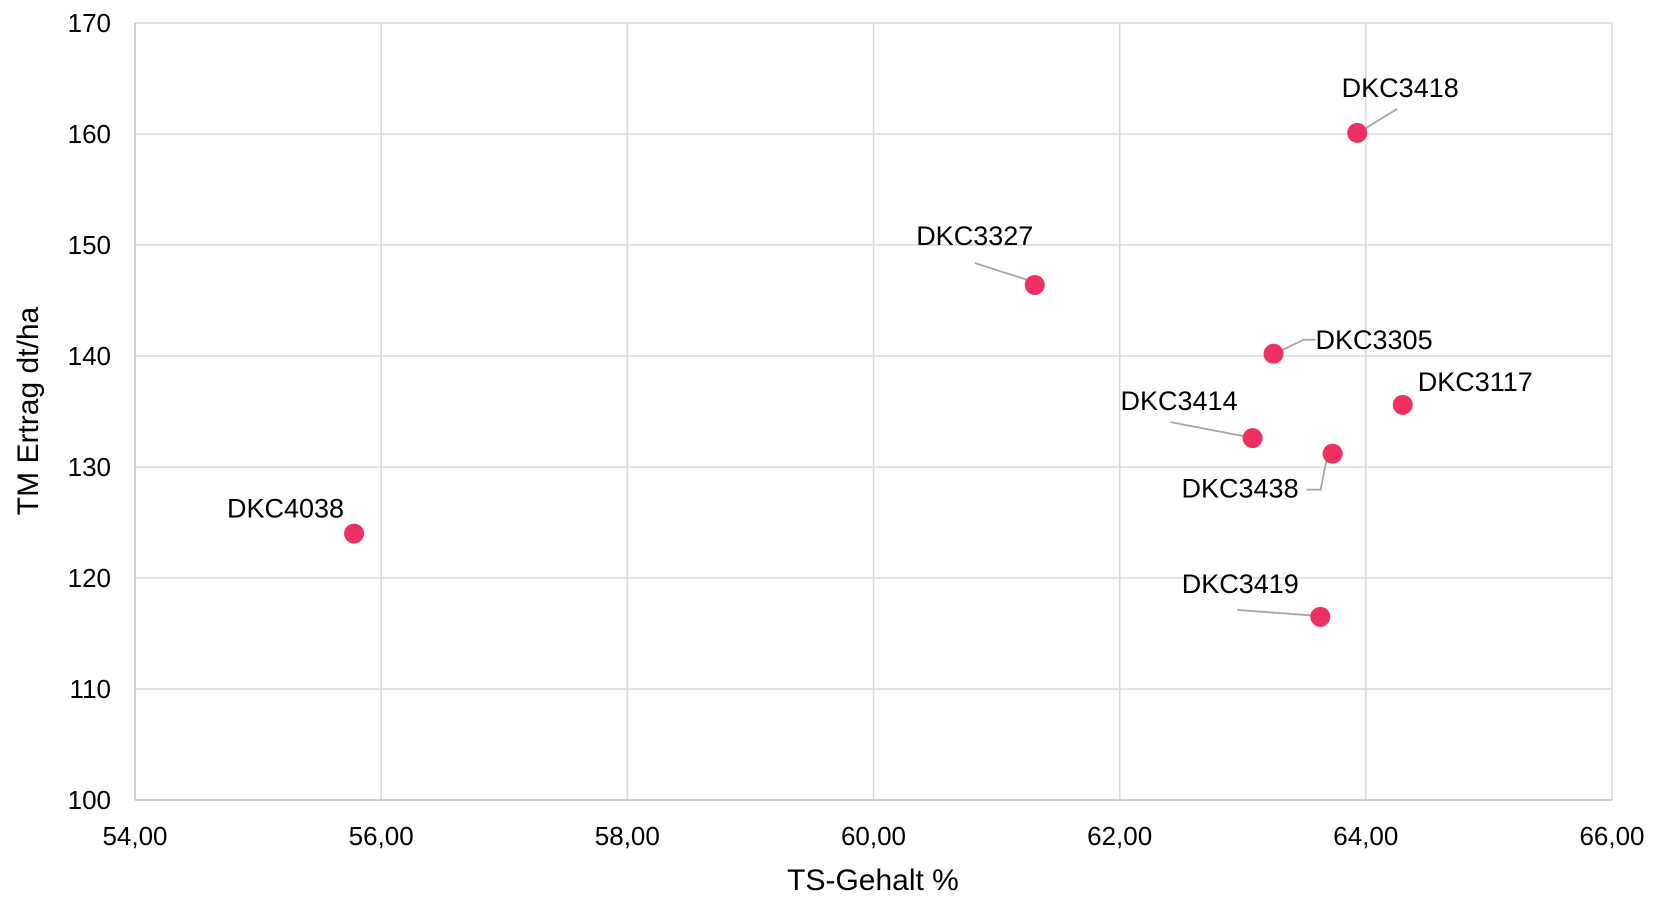  I want to click on x-axis-title: TS-Gehalt %, so click(873, 880).